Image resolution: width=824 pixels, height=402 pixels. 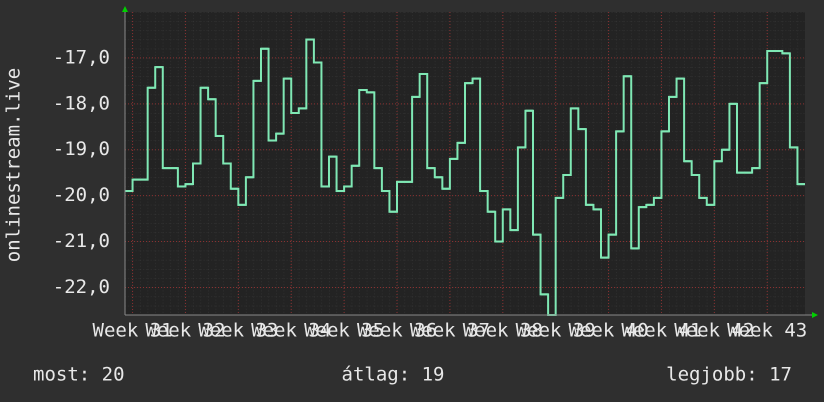 I want to click on stat-current: most: 20, so click(x=79, y=375).